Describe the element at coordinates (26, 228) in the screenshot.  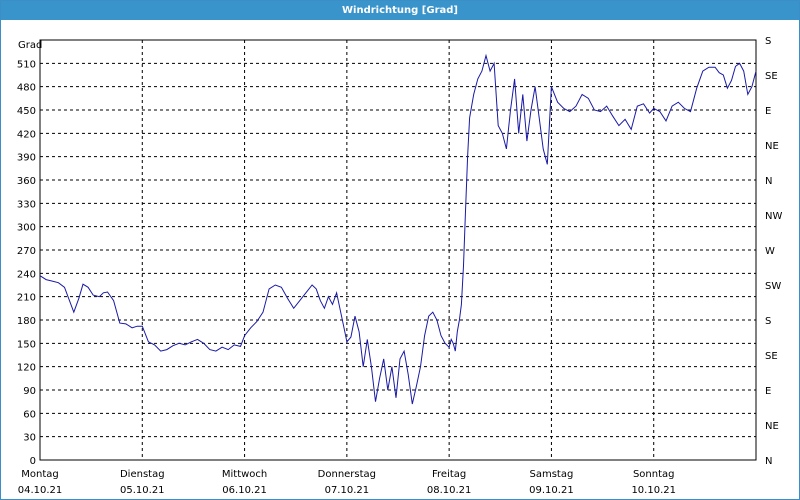
I see `y-tick-label: 300` at that location.